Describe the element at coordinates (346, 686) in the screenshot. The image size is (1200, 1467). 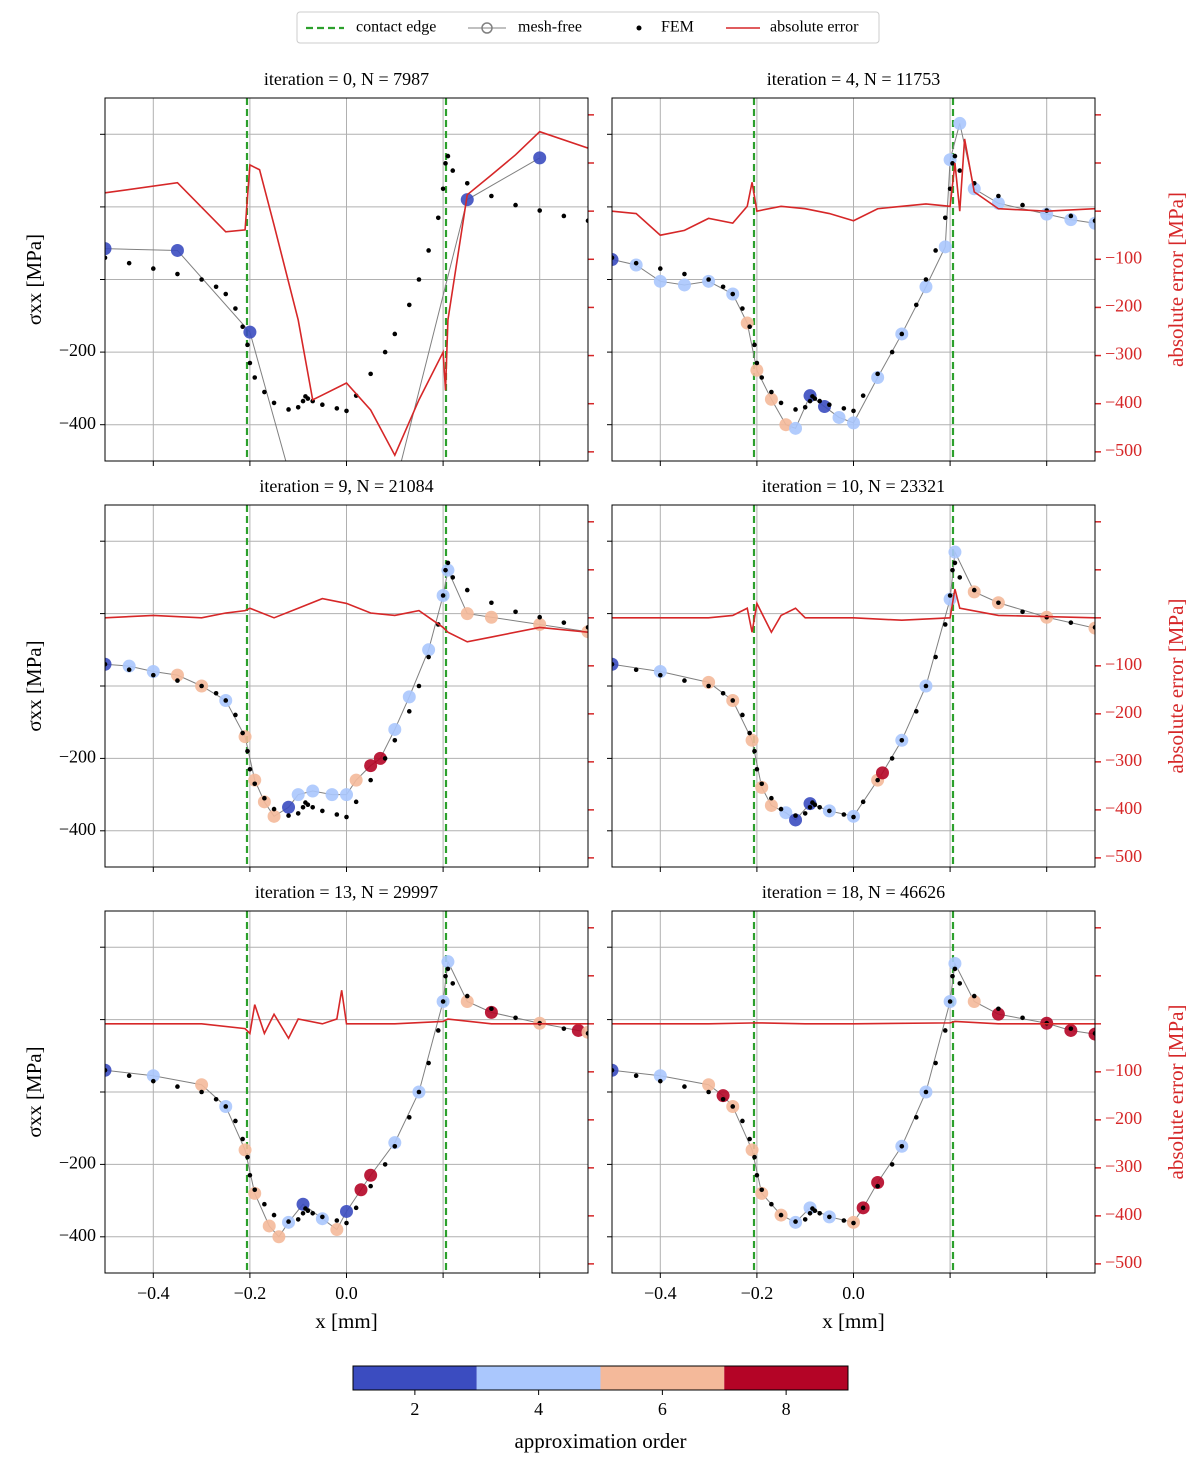
I see `axes-frame` at that location.